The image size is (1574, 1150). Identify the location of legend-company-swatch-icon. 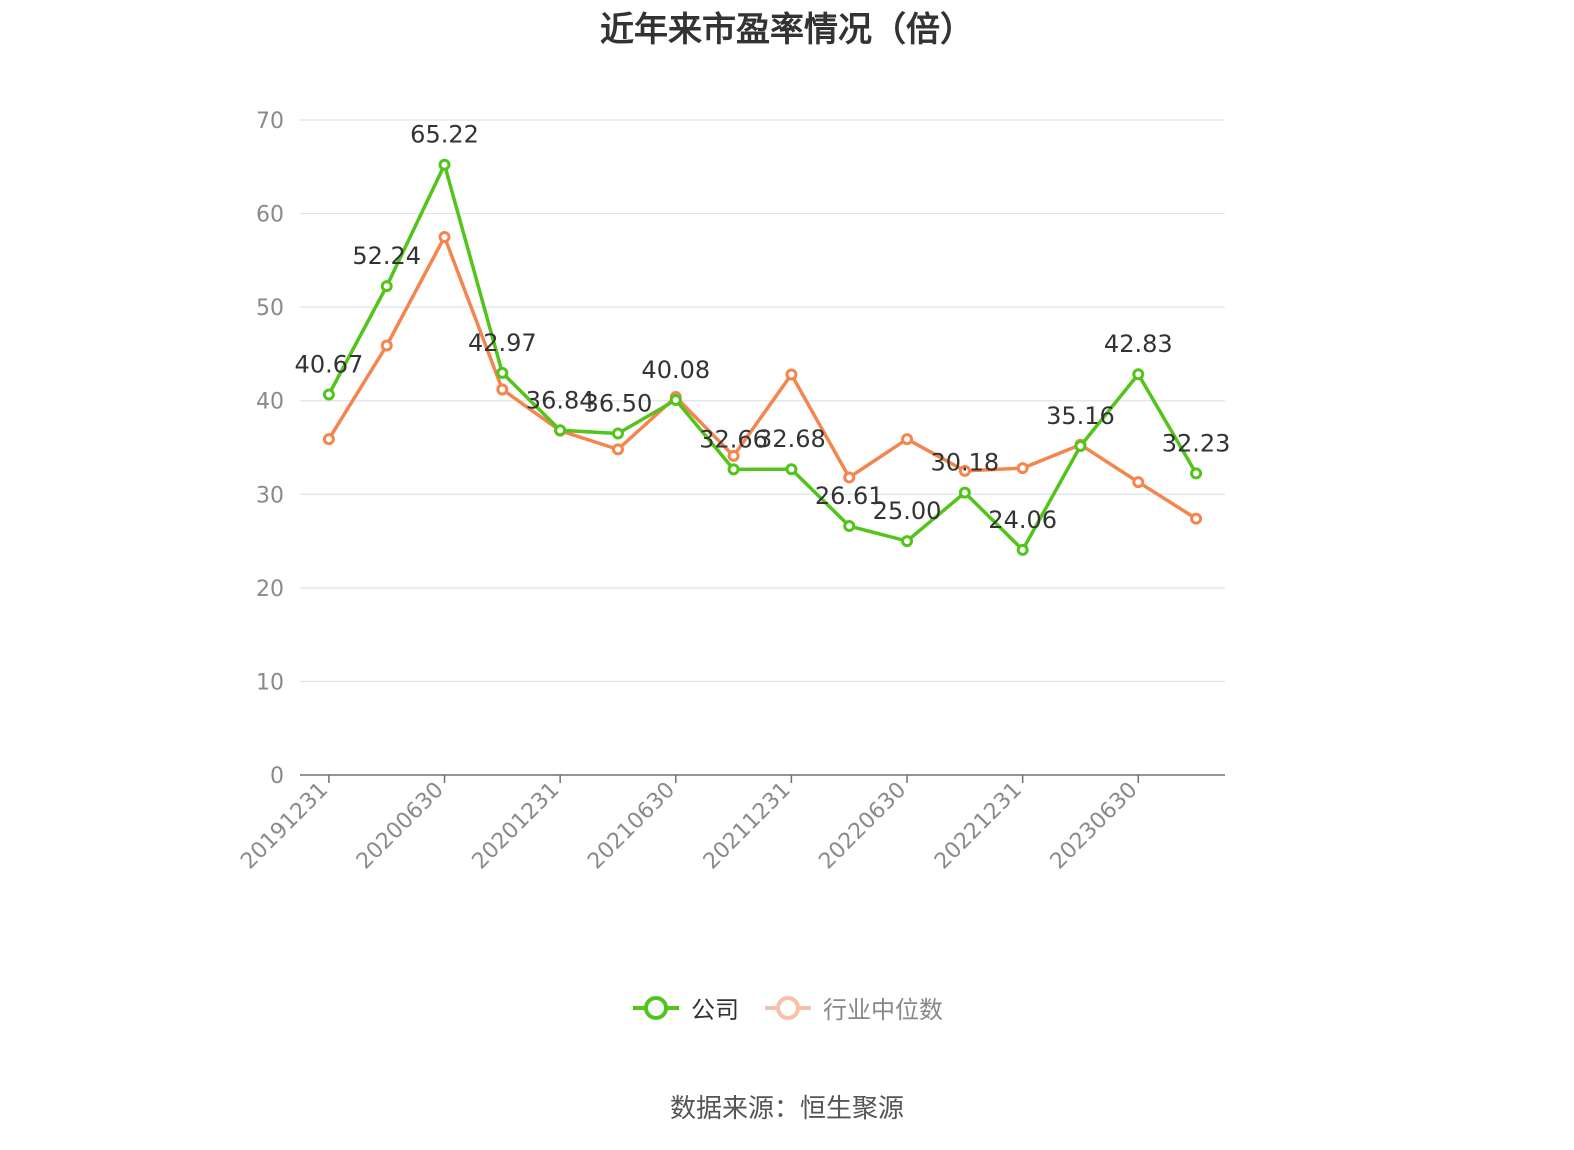
(656, 1007).